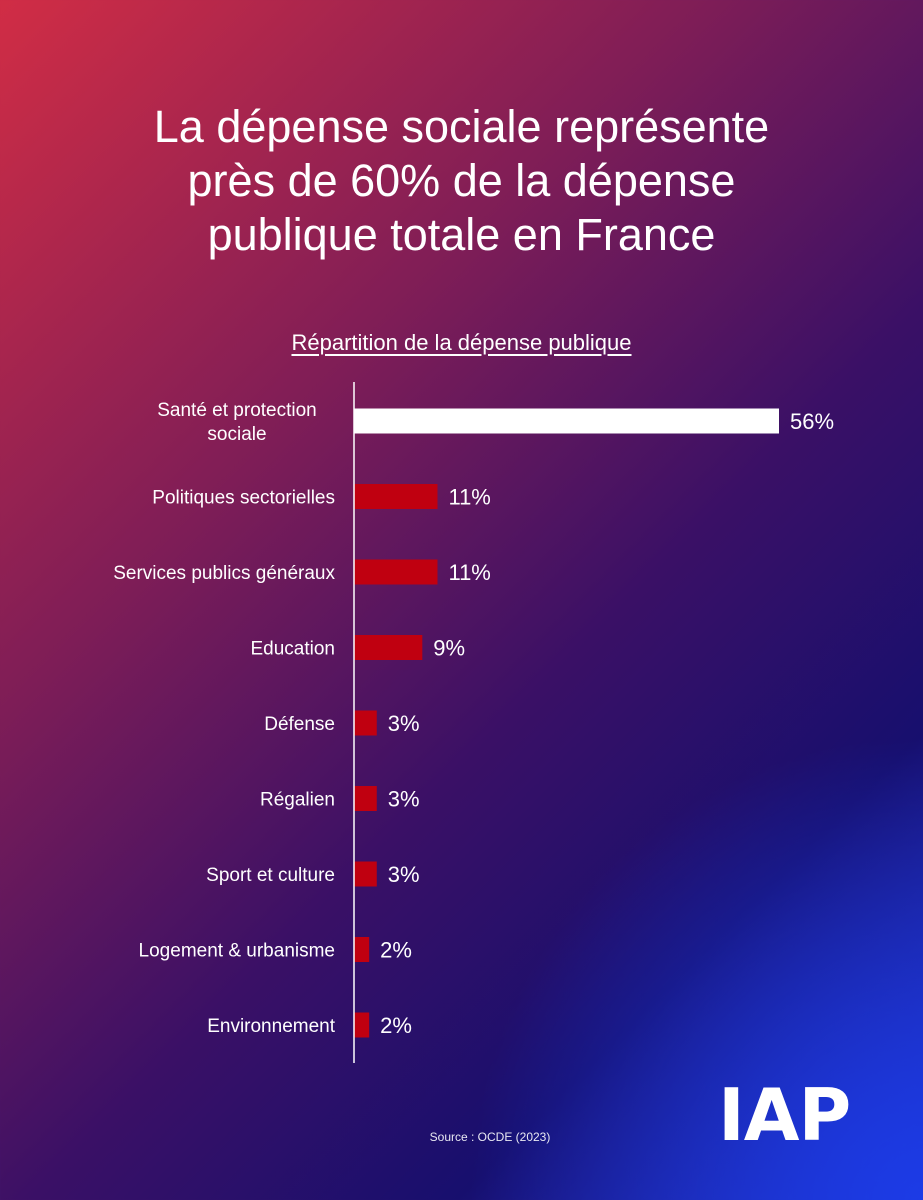 This screenshot has width=923, height=1200. What do you see at coordinates (490, 1137) in the screenshot?
I see `source-note: Source : OCDE (2023)` at bounding box center [490, 1137].